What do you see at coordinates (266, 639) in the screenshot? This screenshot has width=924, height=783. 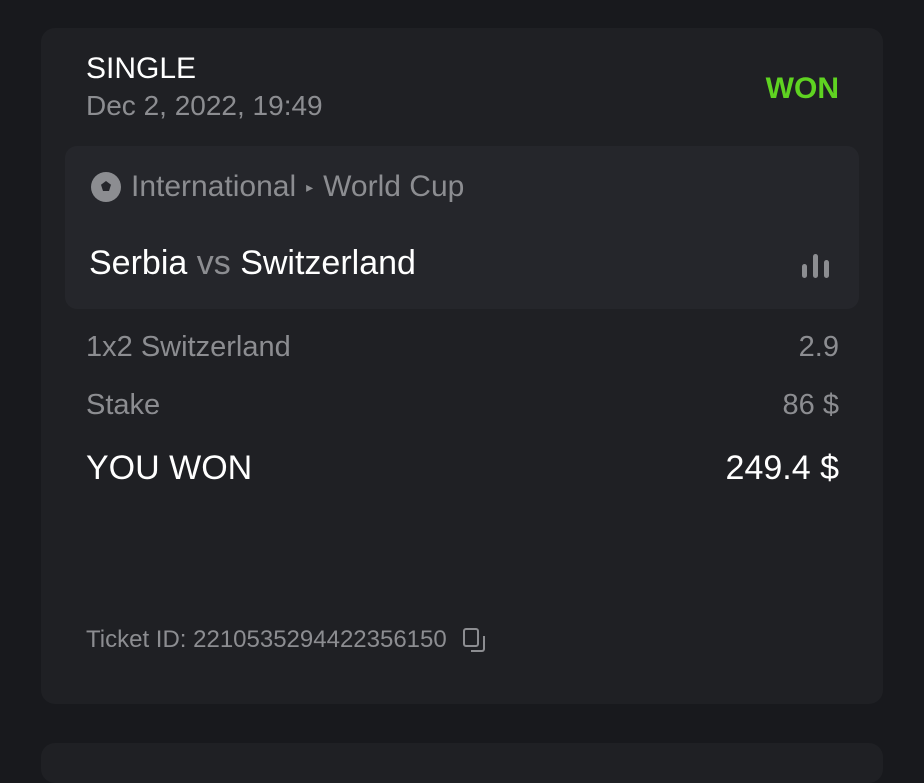 I see `ticket-id-label: Ticket ID: 2210535294422356150` at bounding box center [266, 639].